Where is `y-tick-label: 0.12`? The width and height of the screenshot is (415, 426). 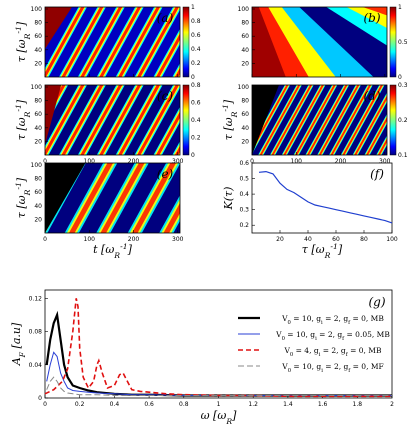
y-tick-label: 0.12 is located at coordinates (36, 298).